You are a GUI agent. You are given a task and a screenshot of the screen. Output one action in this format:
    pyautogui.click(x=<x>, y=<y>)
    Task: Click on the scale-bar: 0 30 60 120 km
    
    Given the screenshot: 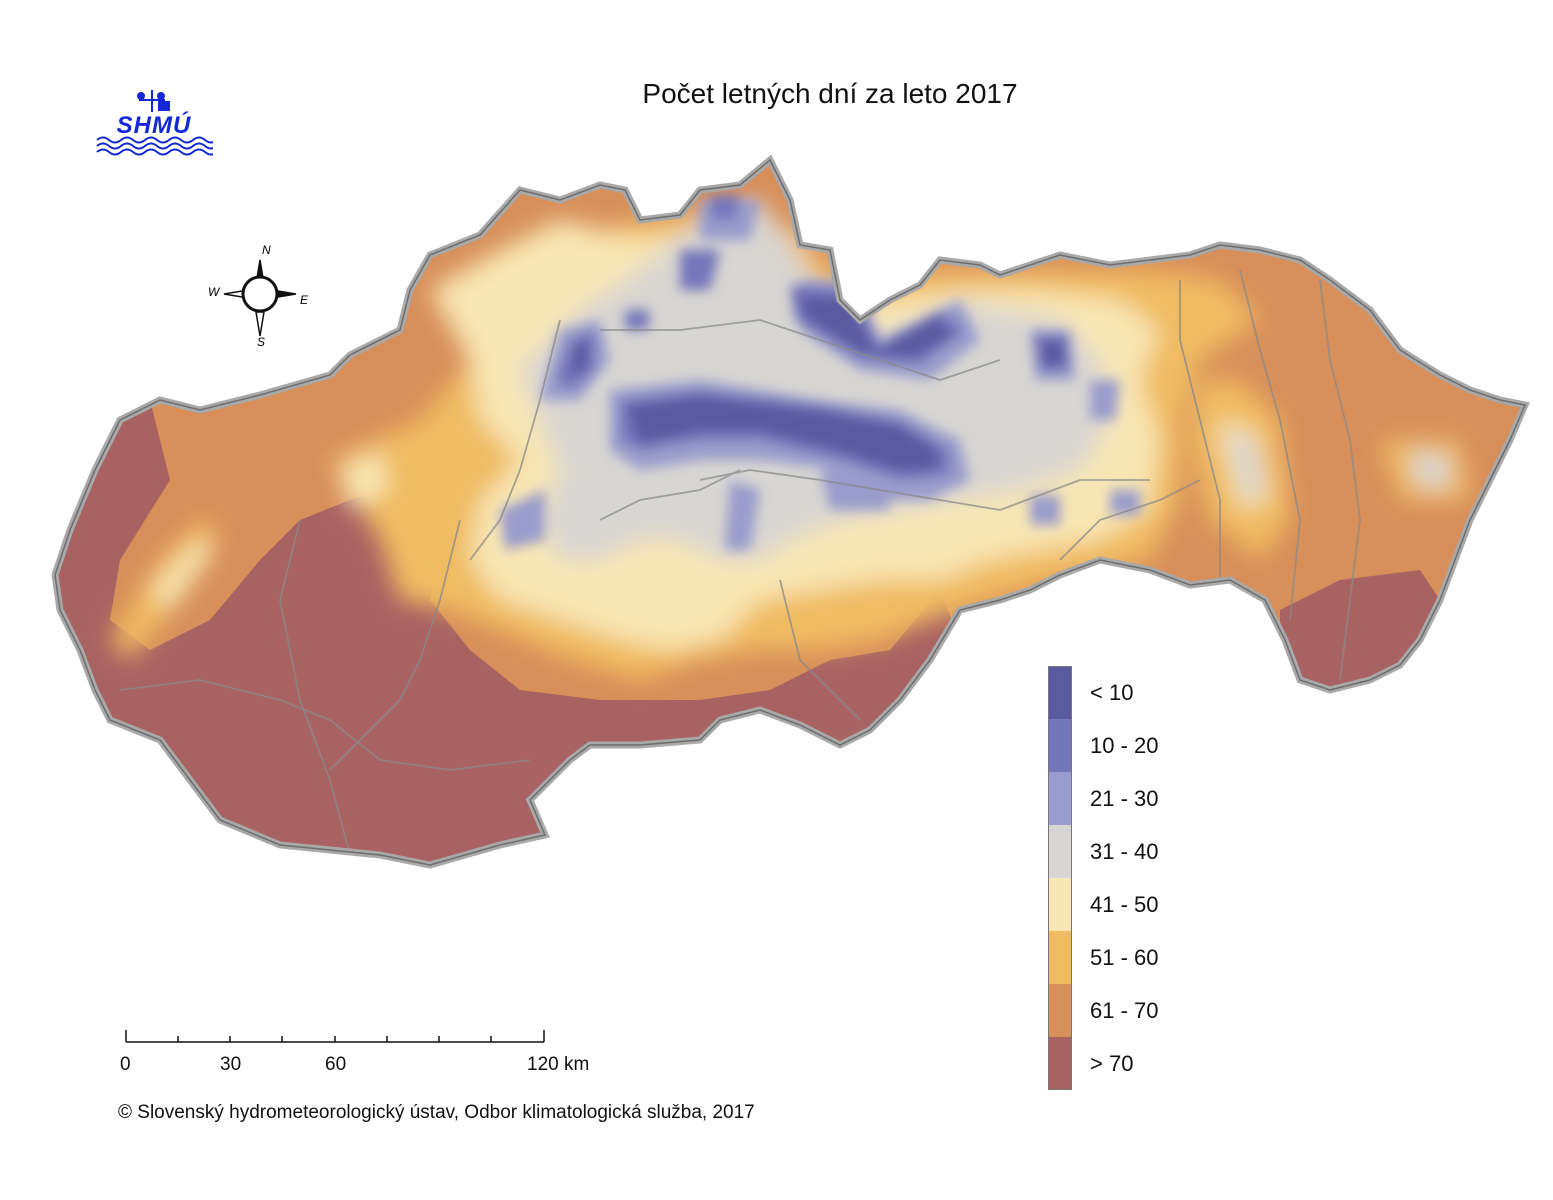 What is the action you would take?
    pyautogui.click(x=370, y=1052)
    